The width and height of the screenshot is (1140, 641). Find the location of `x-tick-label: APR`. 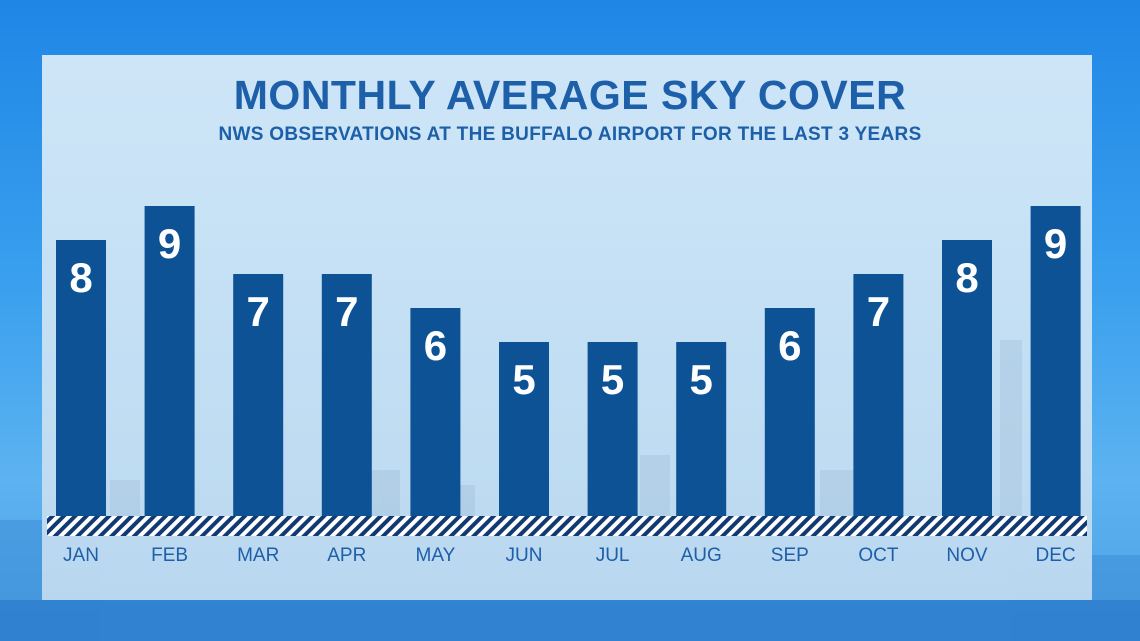

x-tick-label: APR is located at coordinates (346, 555).